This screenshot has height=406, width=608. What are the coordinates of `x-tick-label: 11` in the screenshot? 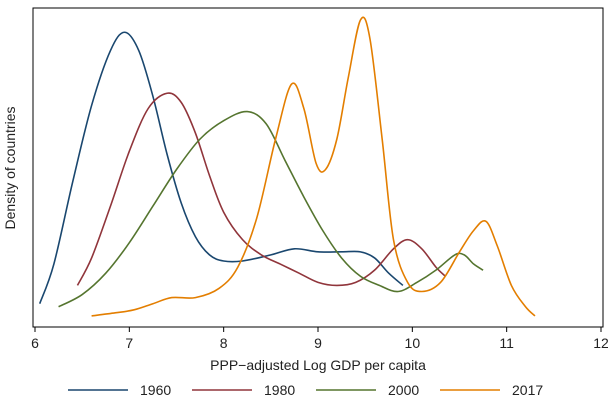 It's located at (506, 343).